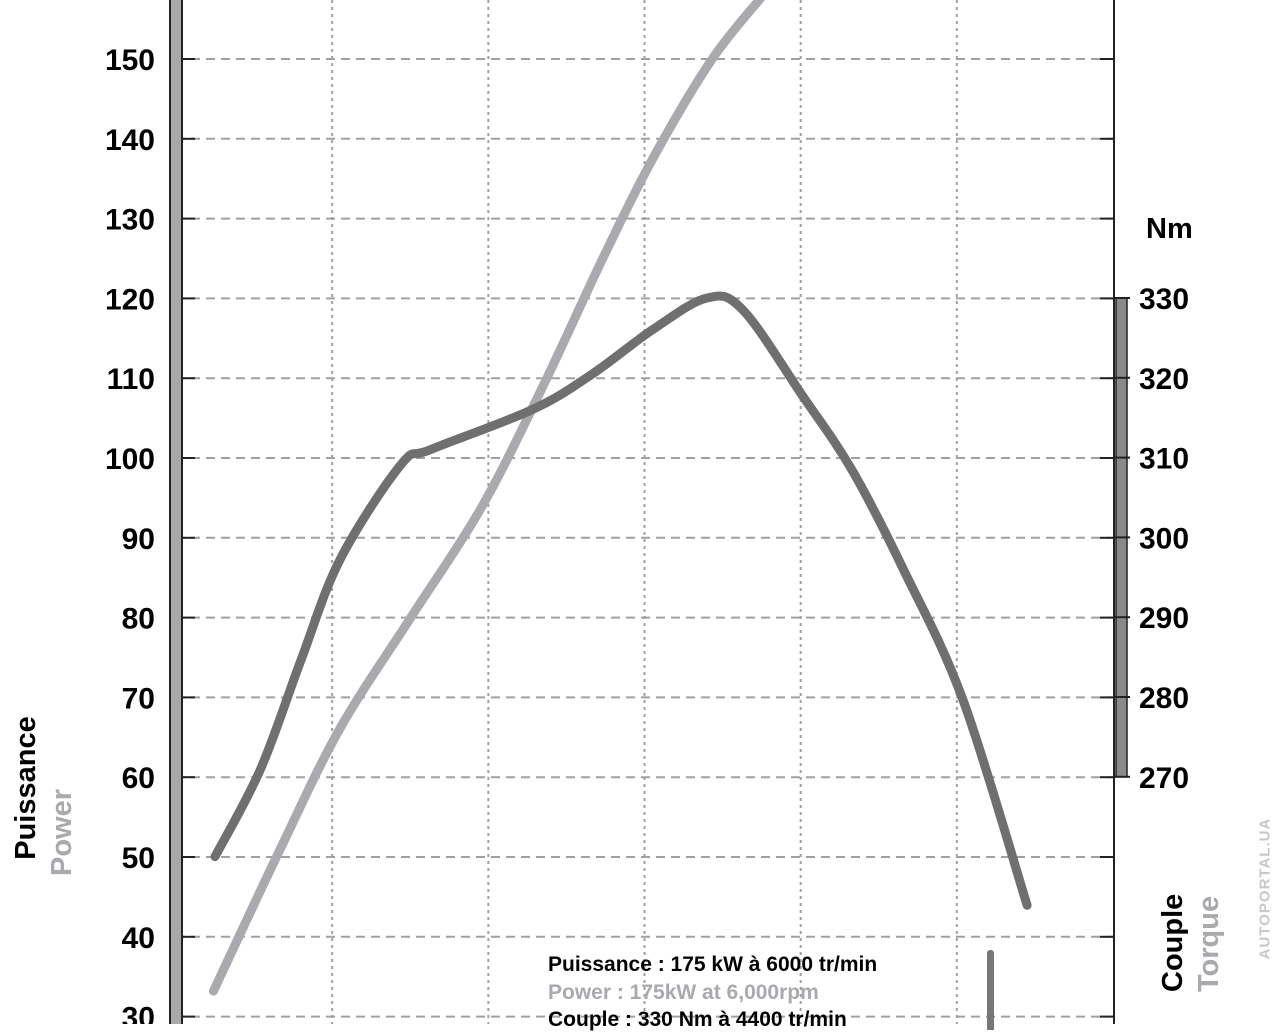  Describe the element at coordinates (683, 992) in the screenshot. I see `spec-power-en: Power : 175kW at 6,000rpm` at that location.